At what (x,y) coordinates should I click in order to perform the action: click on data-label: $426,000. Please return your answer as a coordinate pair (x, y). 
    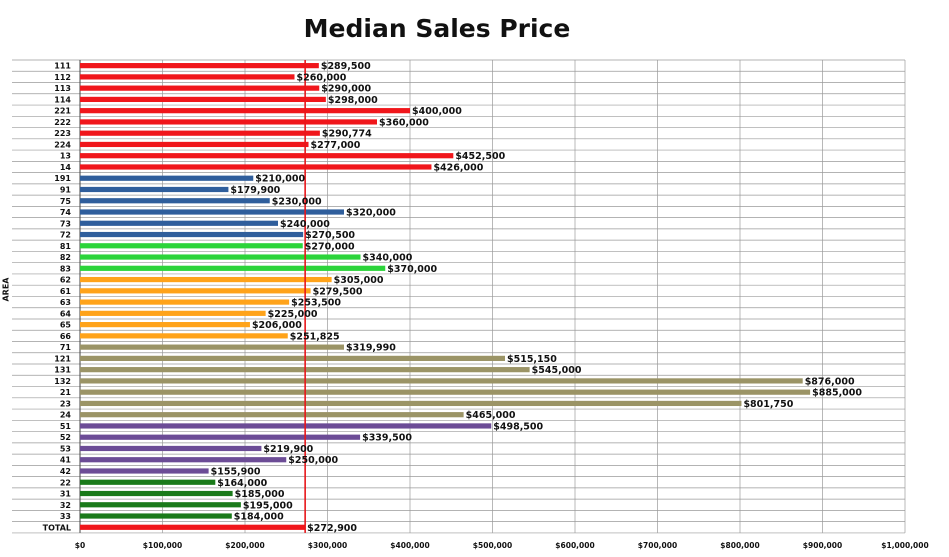
    Looking at the image, I should click on (458, 167).